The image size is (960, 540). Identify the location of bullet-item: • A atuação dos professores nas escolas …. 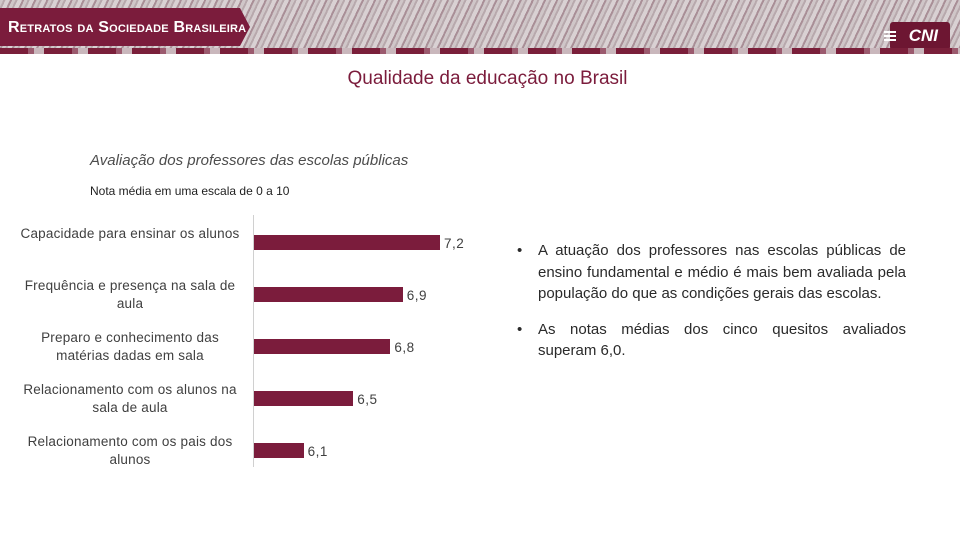
(709, 272).